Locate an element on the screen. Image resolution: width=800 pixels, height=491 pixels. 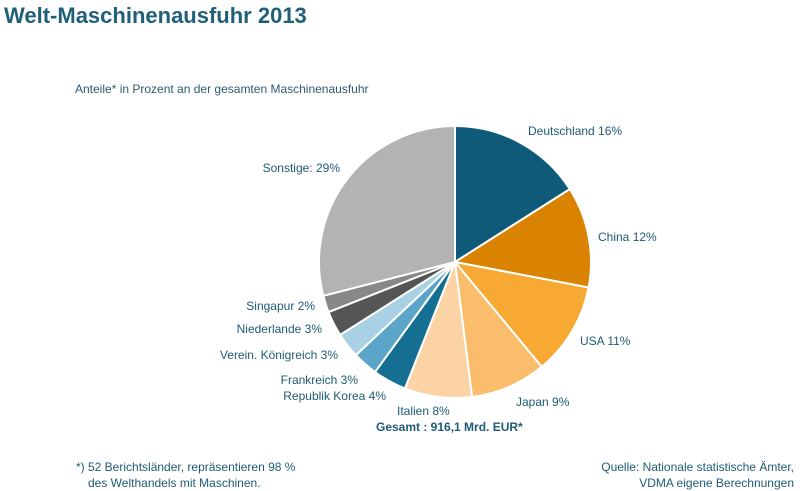
slice-label-1: China 12% is located at coordinates (627, 237).